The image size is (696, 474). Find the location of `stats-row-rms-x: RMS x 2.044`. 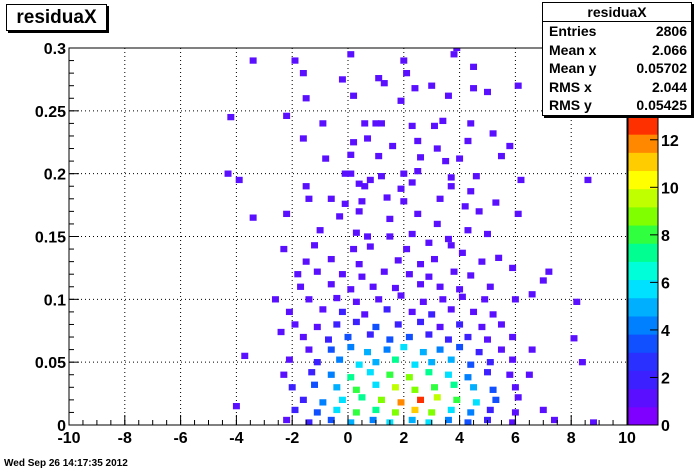

stats-row-rms-x: RMS x 2.044 is located at coordinates (617, 87).